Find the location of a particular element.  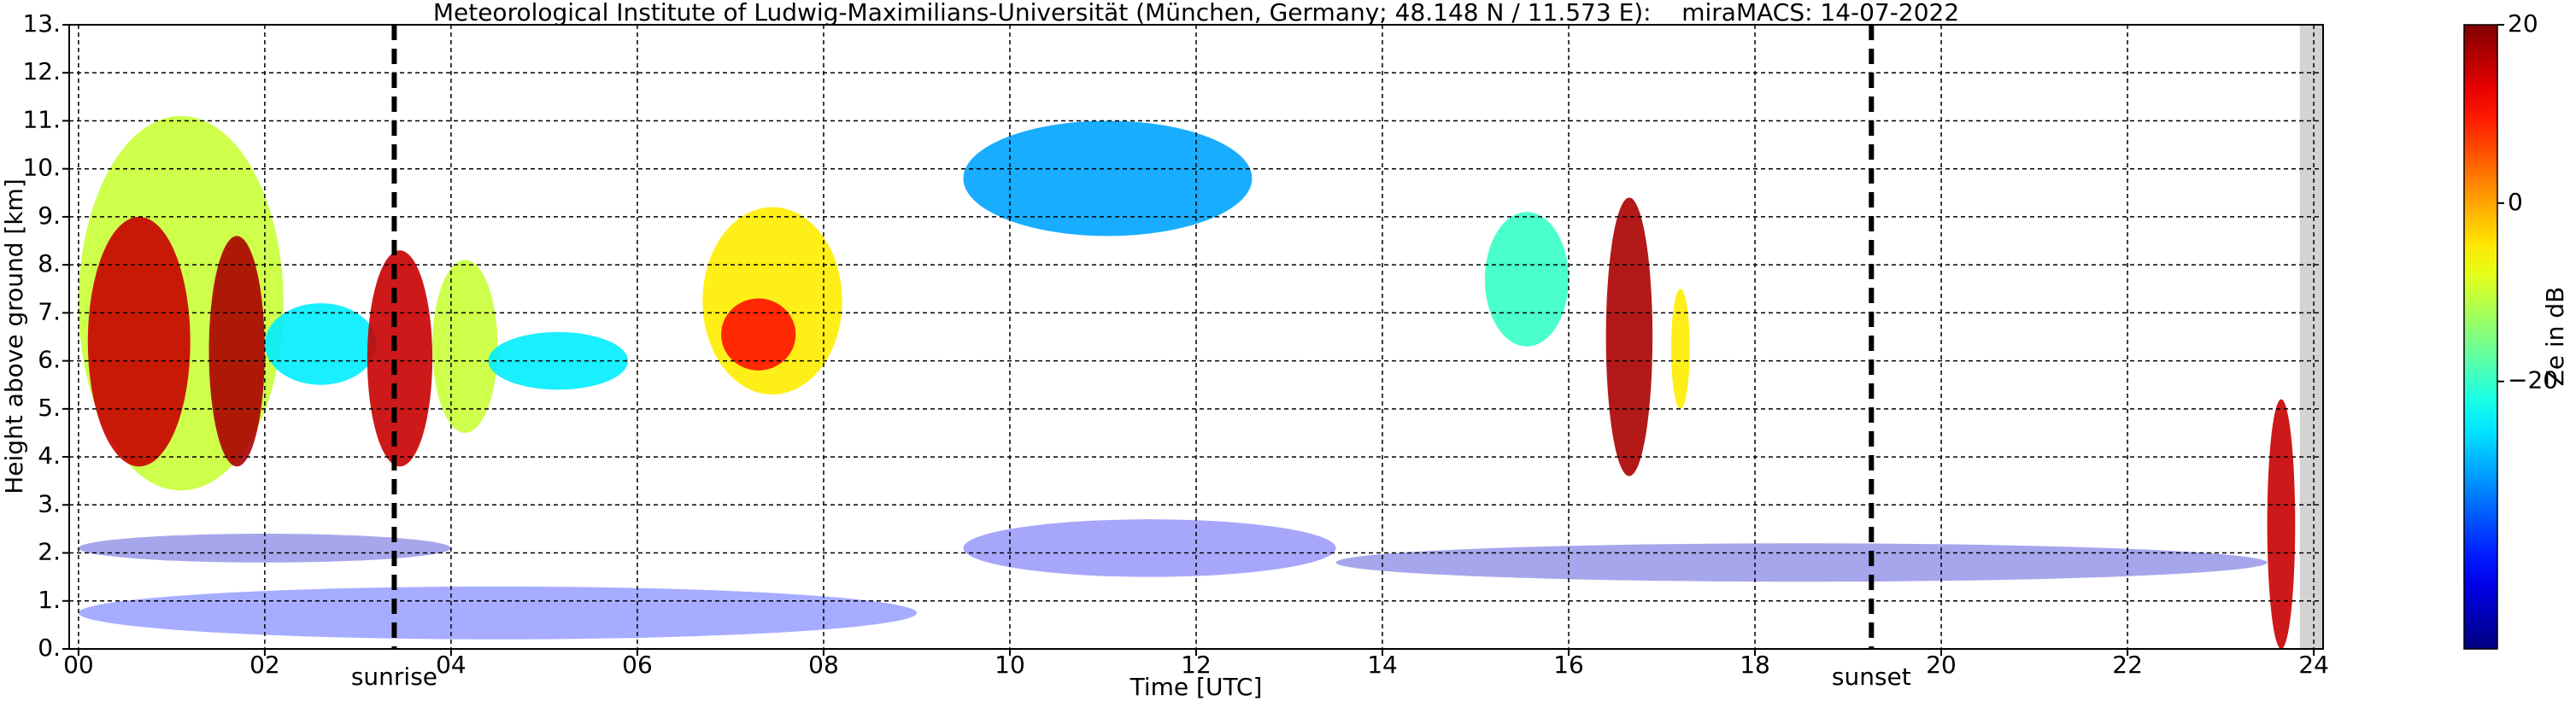

y-tick-label: 13. is located at coordinates (41, 23).